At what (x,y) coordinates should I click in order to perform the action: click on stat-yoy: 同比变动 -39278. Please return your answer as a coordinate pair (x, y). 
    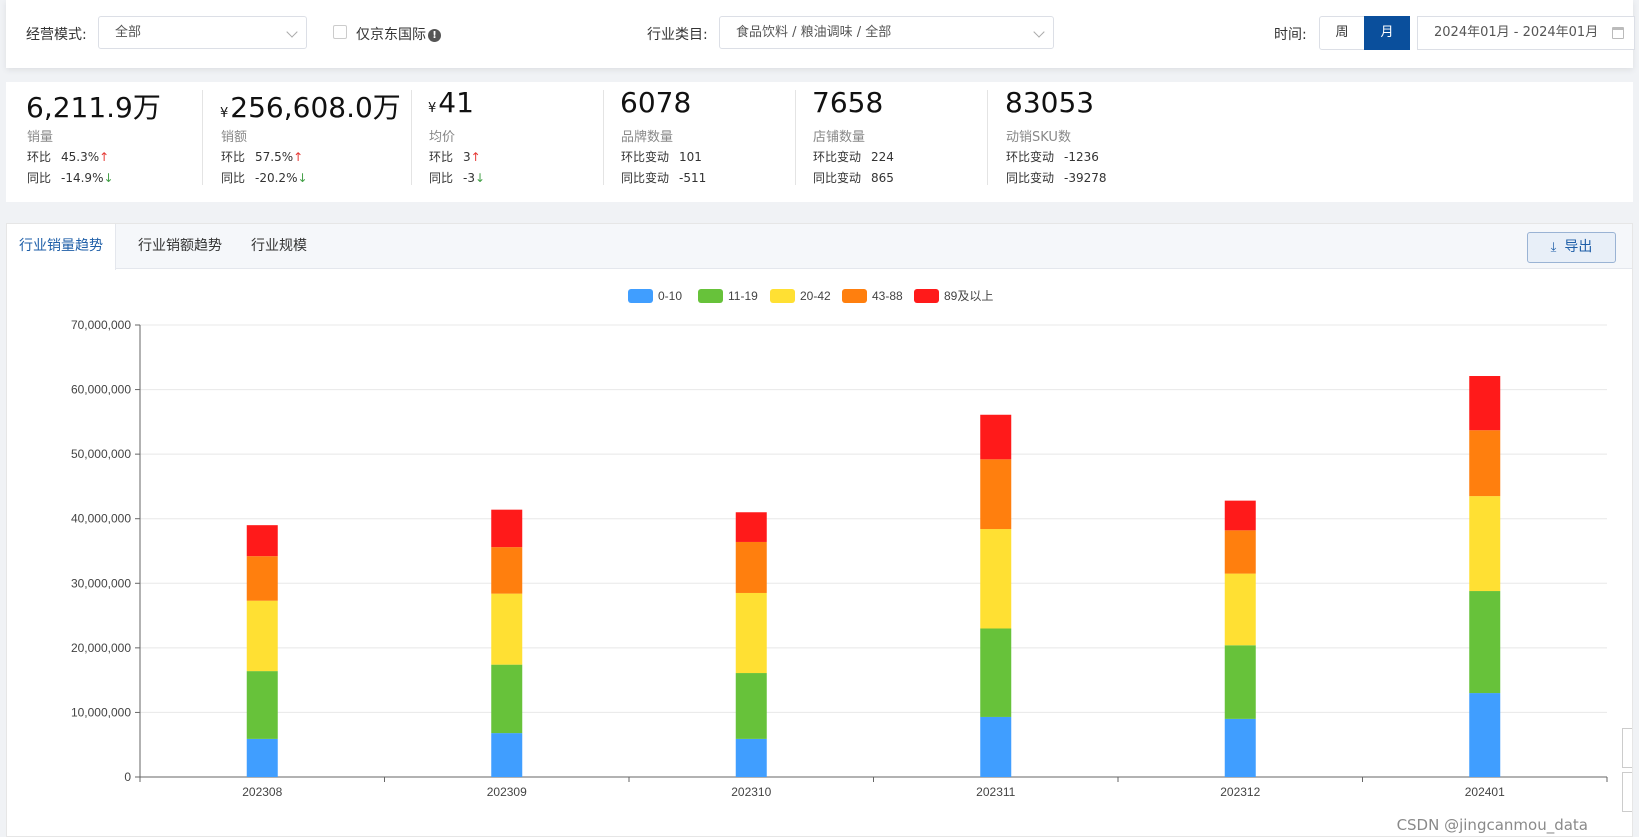
    Looking at the image, I should click on (1056, 177).